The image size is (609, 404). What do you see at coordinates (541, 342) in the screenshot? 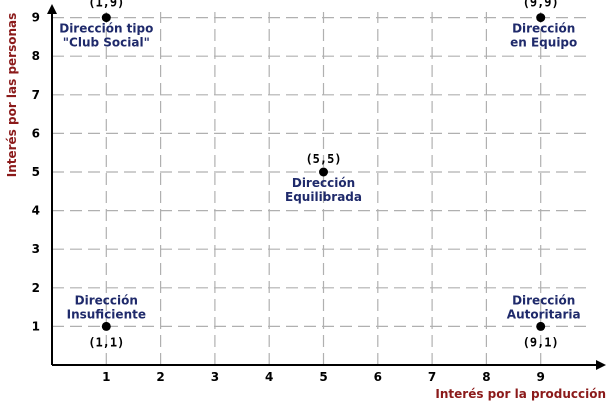
I see `point-coordinate-label: (9,1)` at bounding box center [541, 342].